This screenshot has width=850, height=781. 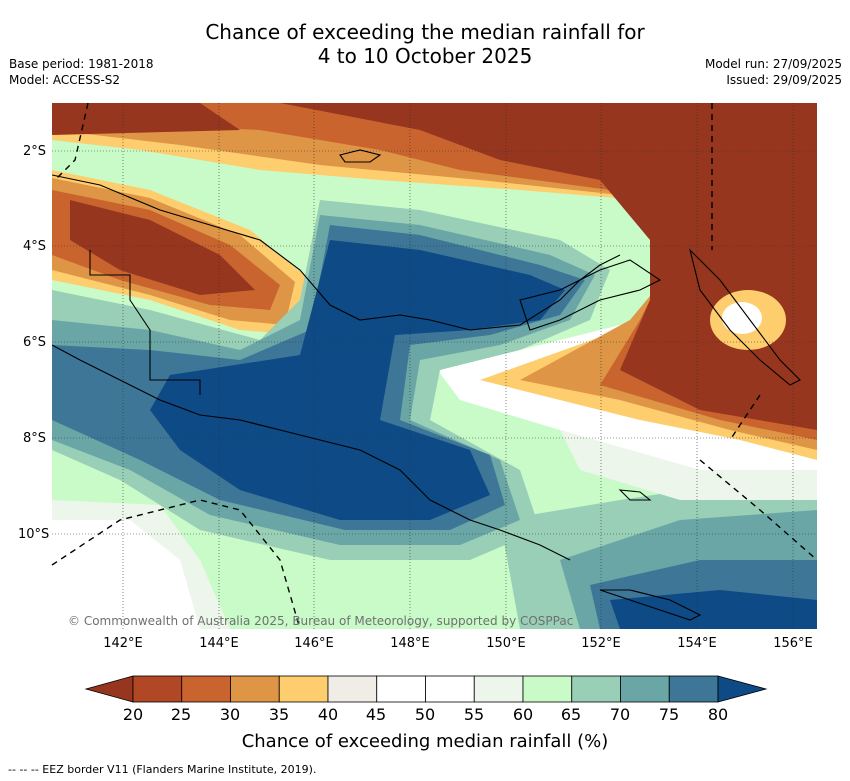 What do you see at coordinates (474, 714) in the screenshot?
I see `colorbar-tick: 55` at bounding box center [474, 714].